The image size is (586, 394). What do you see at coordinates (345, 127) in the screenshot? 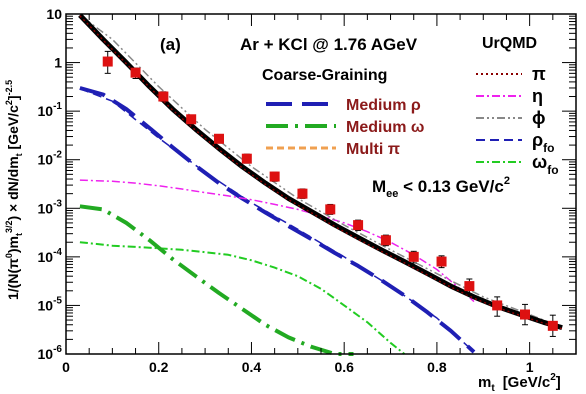
I see `legend-coarse-graining: Medium ρ Medium ω Multi π` at bounding box center [345, 127].